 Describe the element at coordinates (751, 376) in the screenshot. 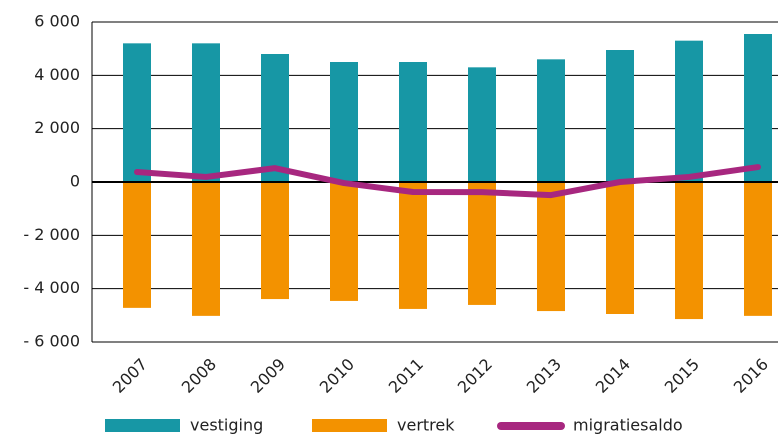

I see `x-tick-label: 2016` at that location.